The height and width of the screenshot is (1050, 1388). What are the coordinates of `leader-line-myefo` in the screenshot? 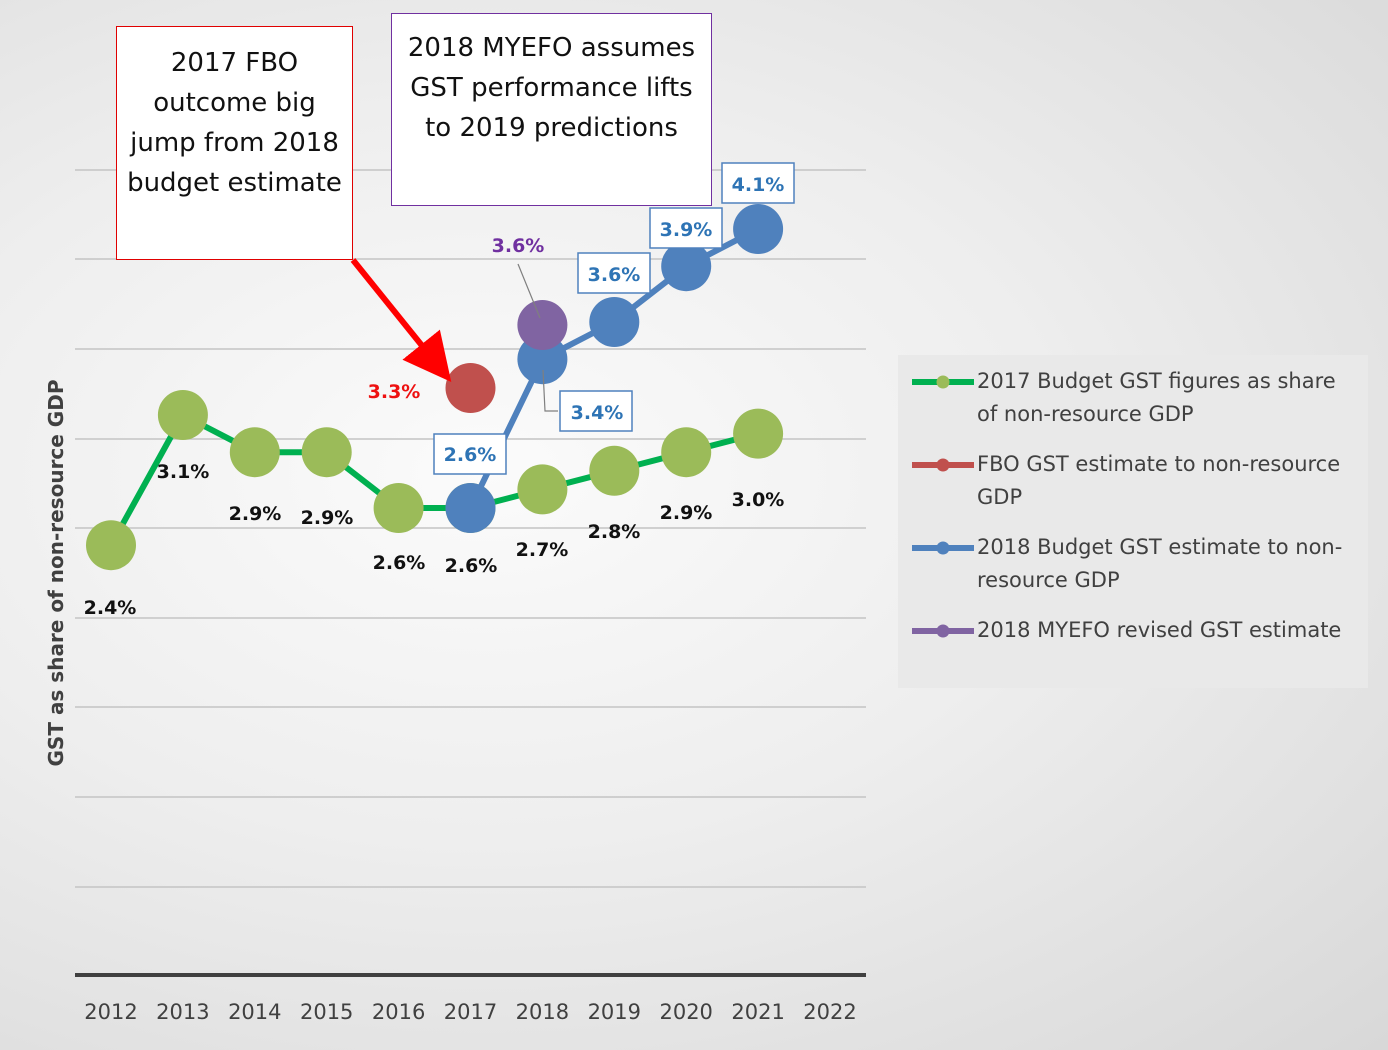 It's located at (529, 291).